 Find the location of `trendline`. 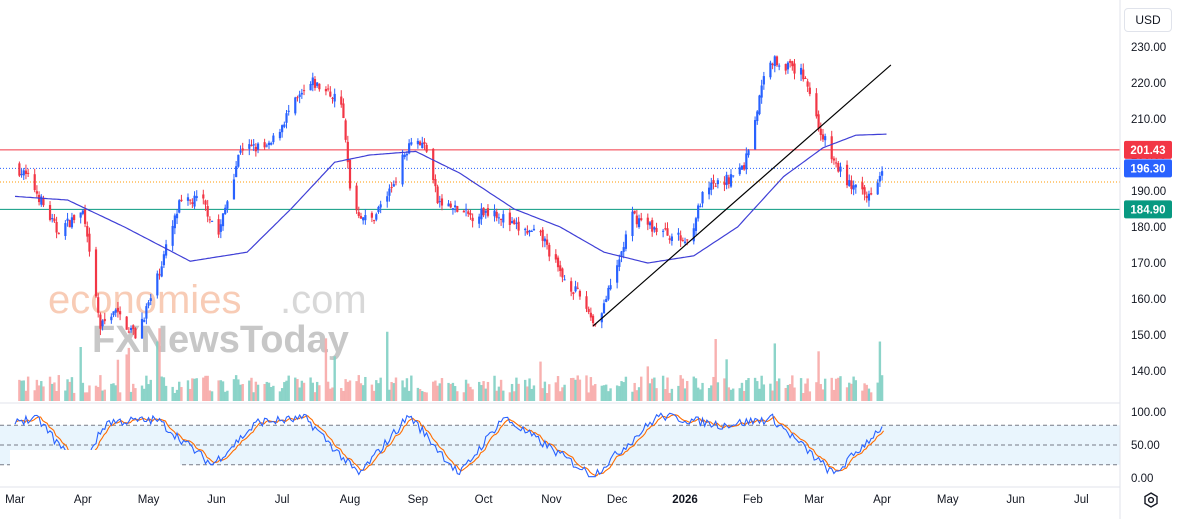

trendline is located at coordinates (742, 195).